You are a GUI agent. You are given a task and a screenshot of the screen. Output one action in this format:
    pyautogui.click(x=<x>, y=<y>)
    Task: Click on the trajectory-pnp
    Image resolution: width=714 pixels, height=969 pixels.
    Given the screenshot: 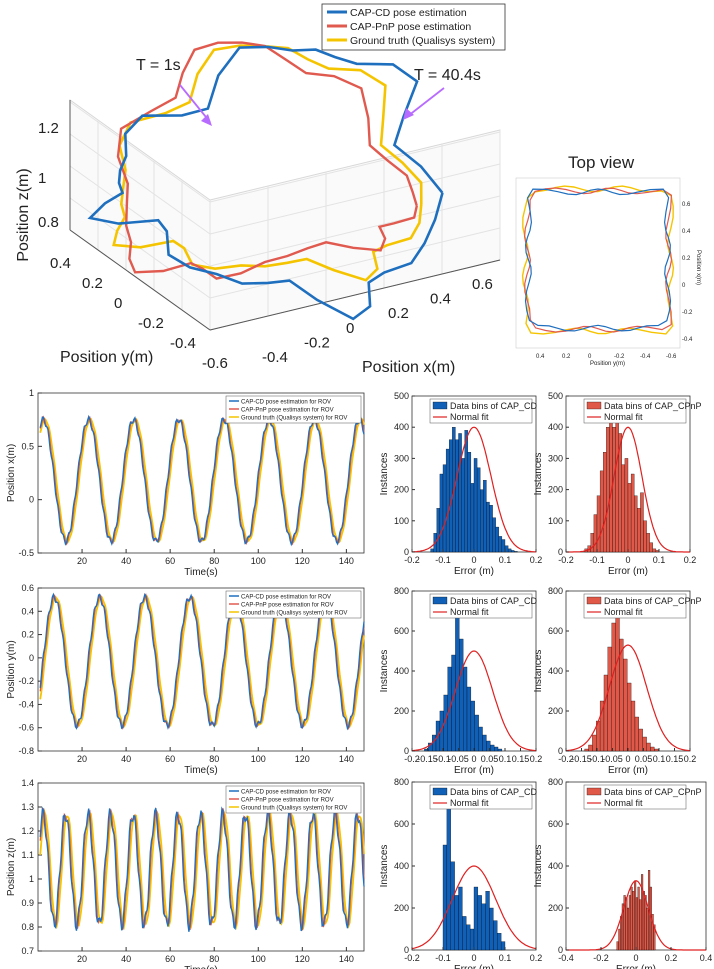 What is the action you would take?
    pyautogui.click(x=267, y=160)
    